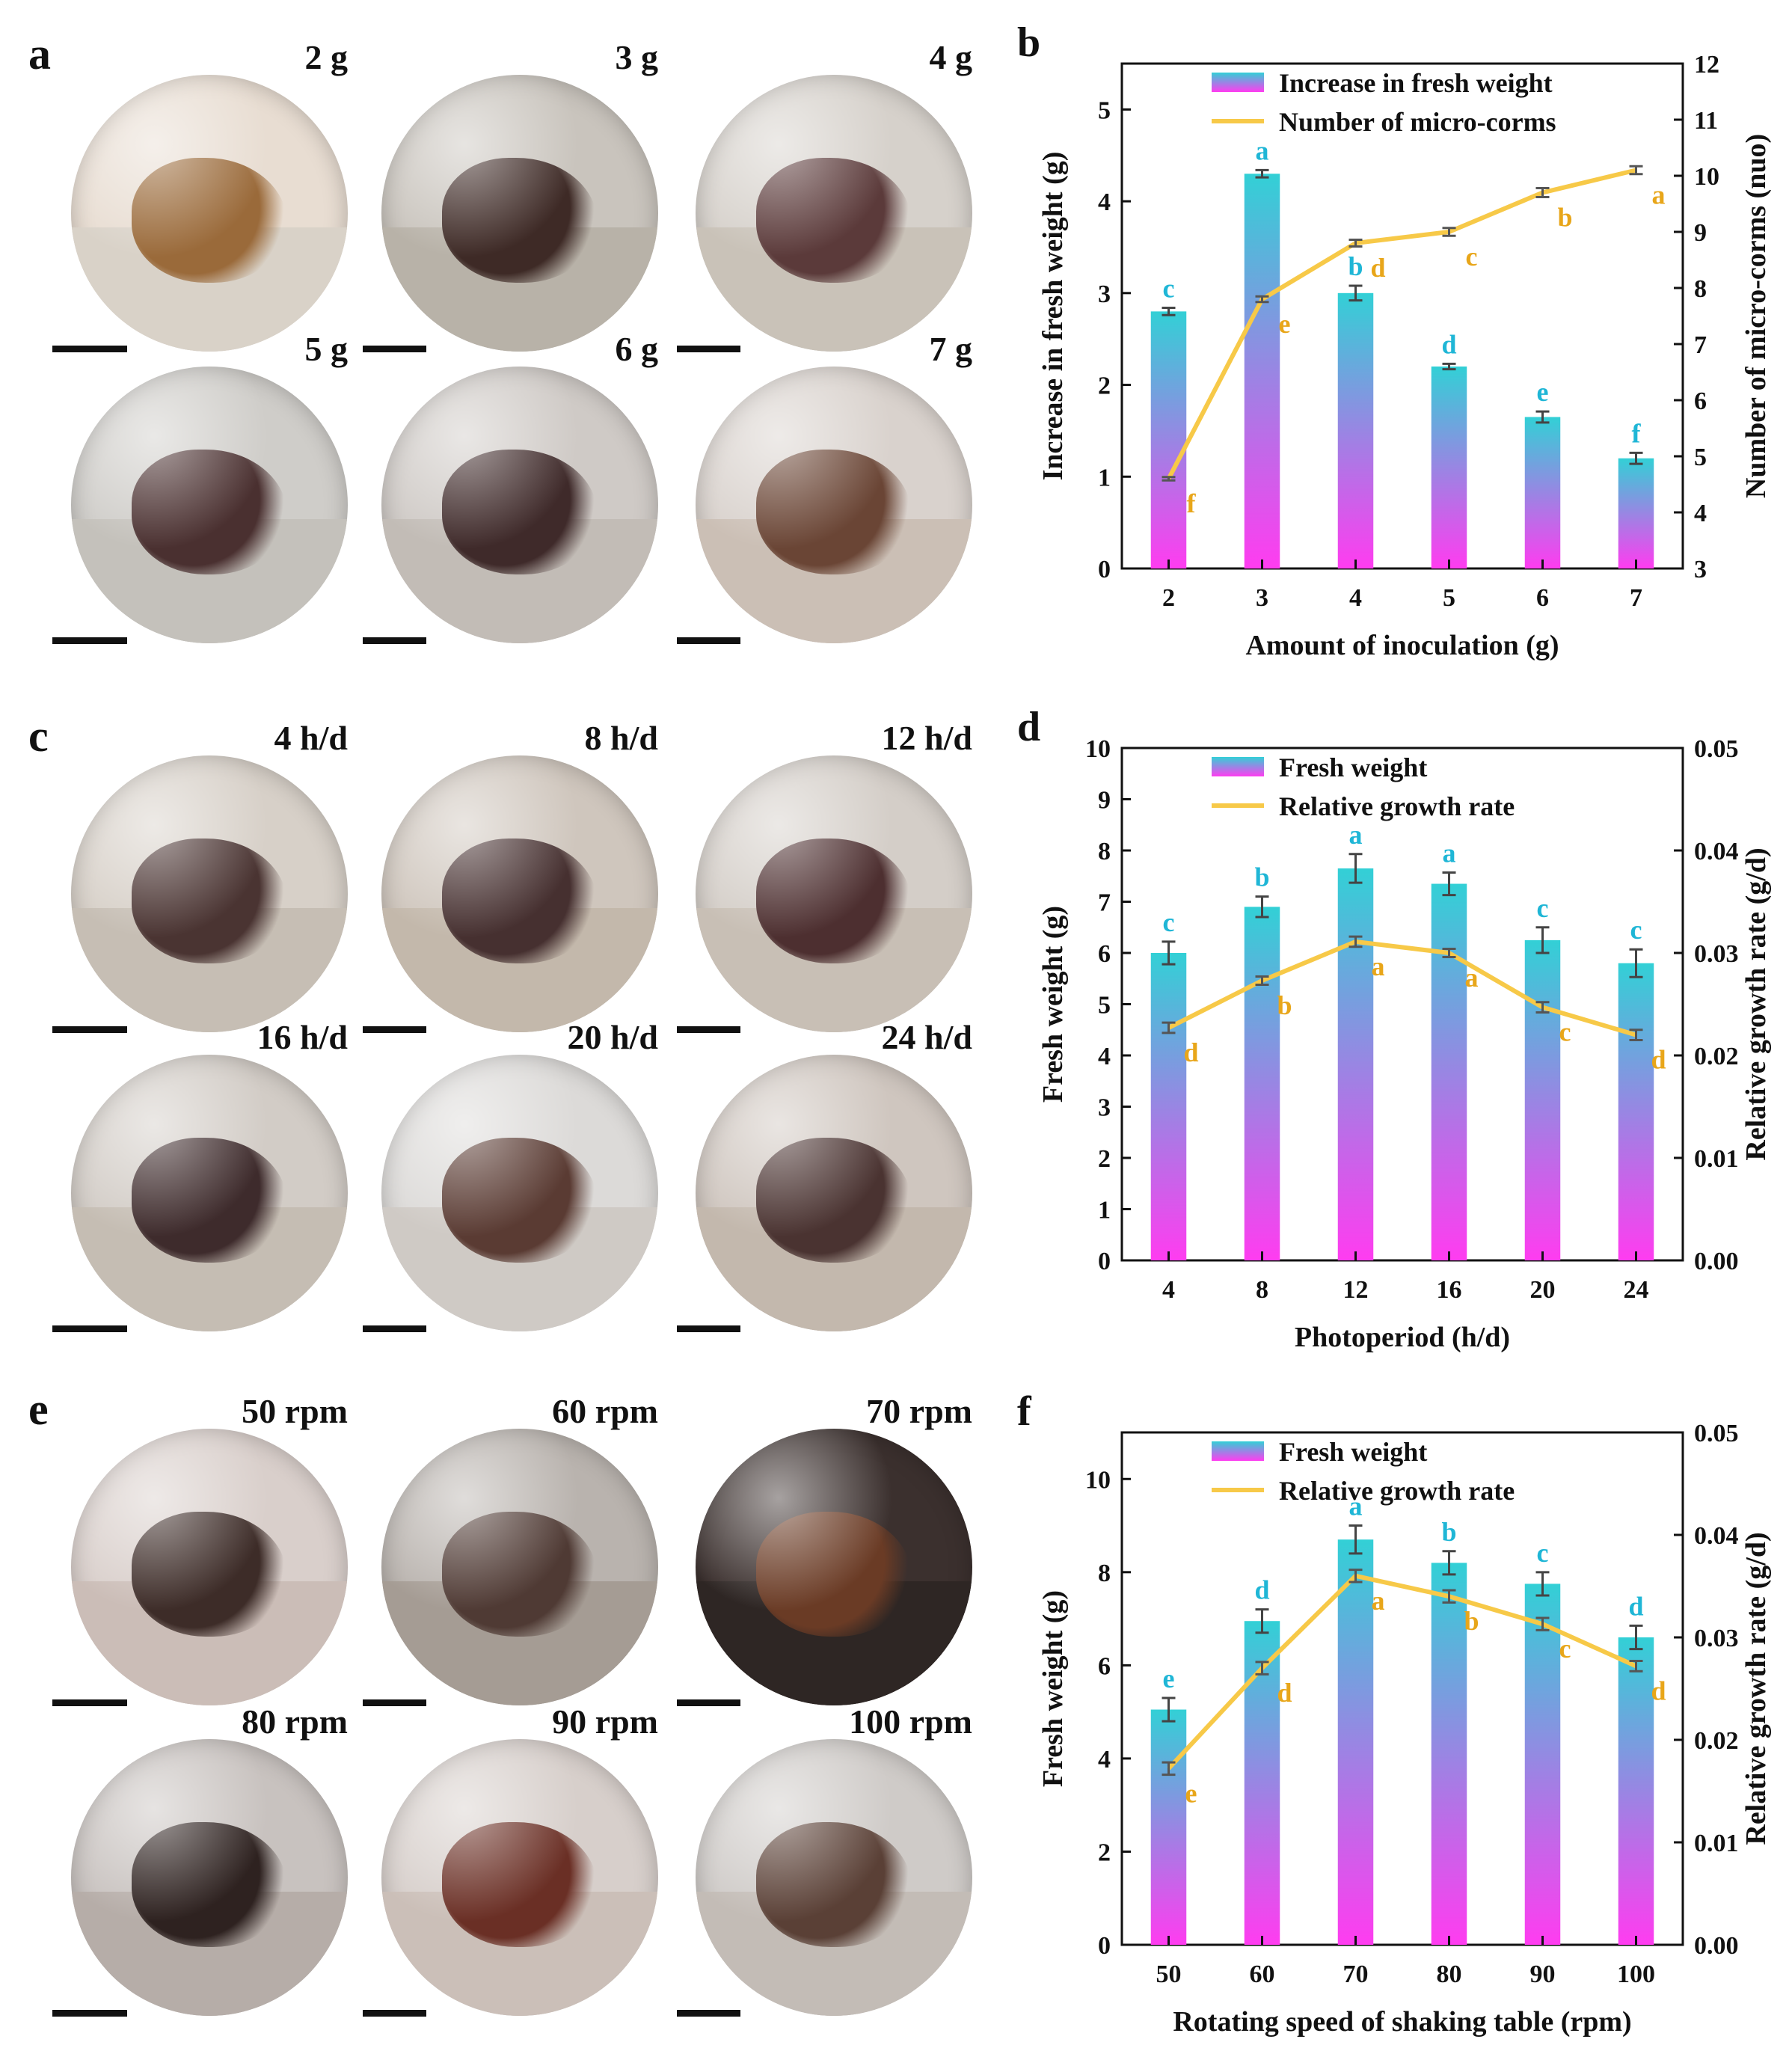  What do you see at coordinates (910, 1721) in the screenshot?
I see `photo-label: 100 rpm` at bounding box center [910, 1721].